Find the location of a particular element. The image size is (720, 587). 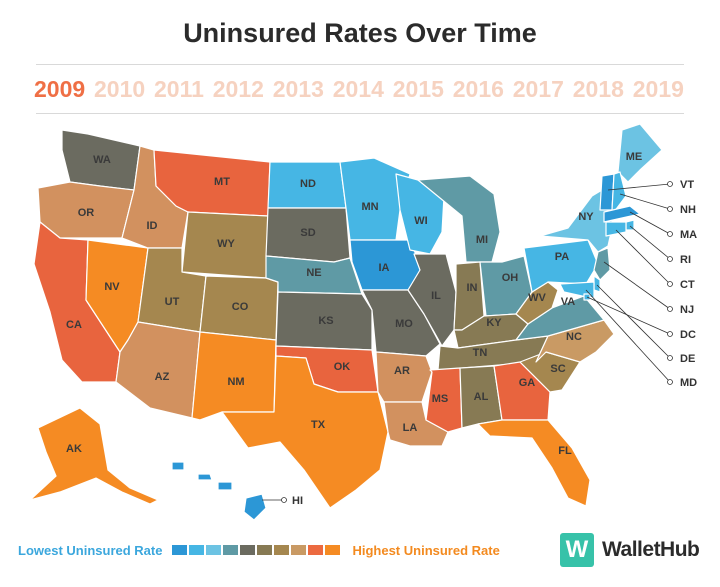

label-KS: KS is located at coordinates (325, 321).